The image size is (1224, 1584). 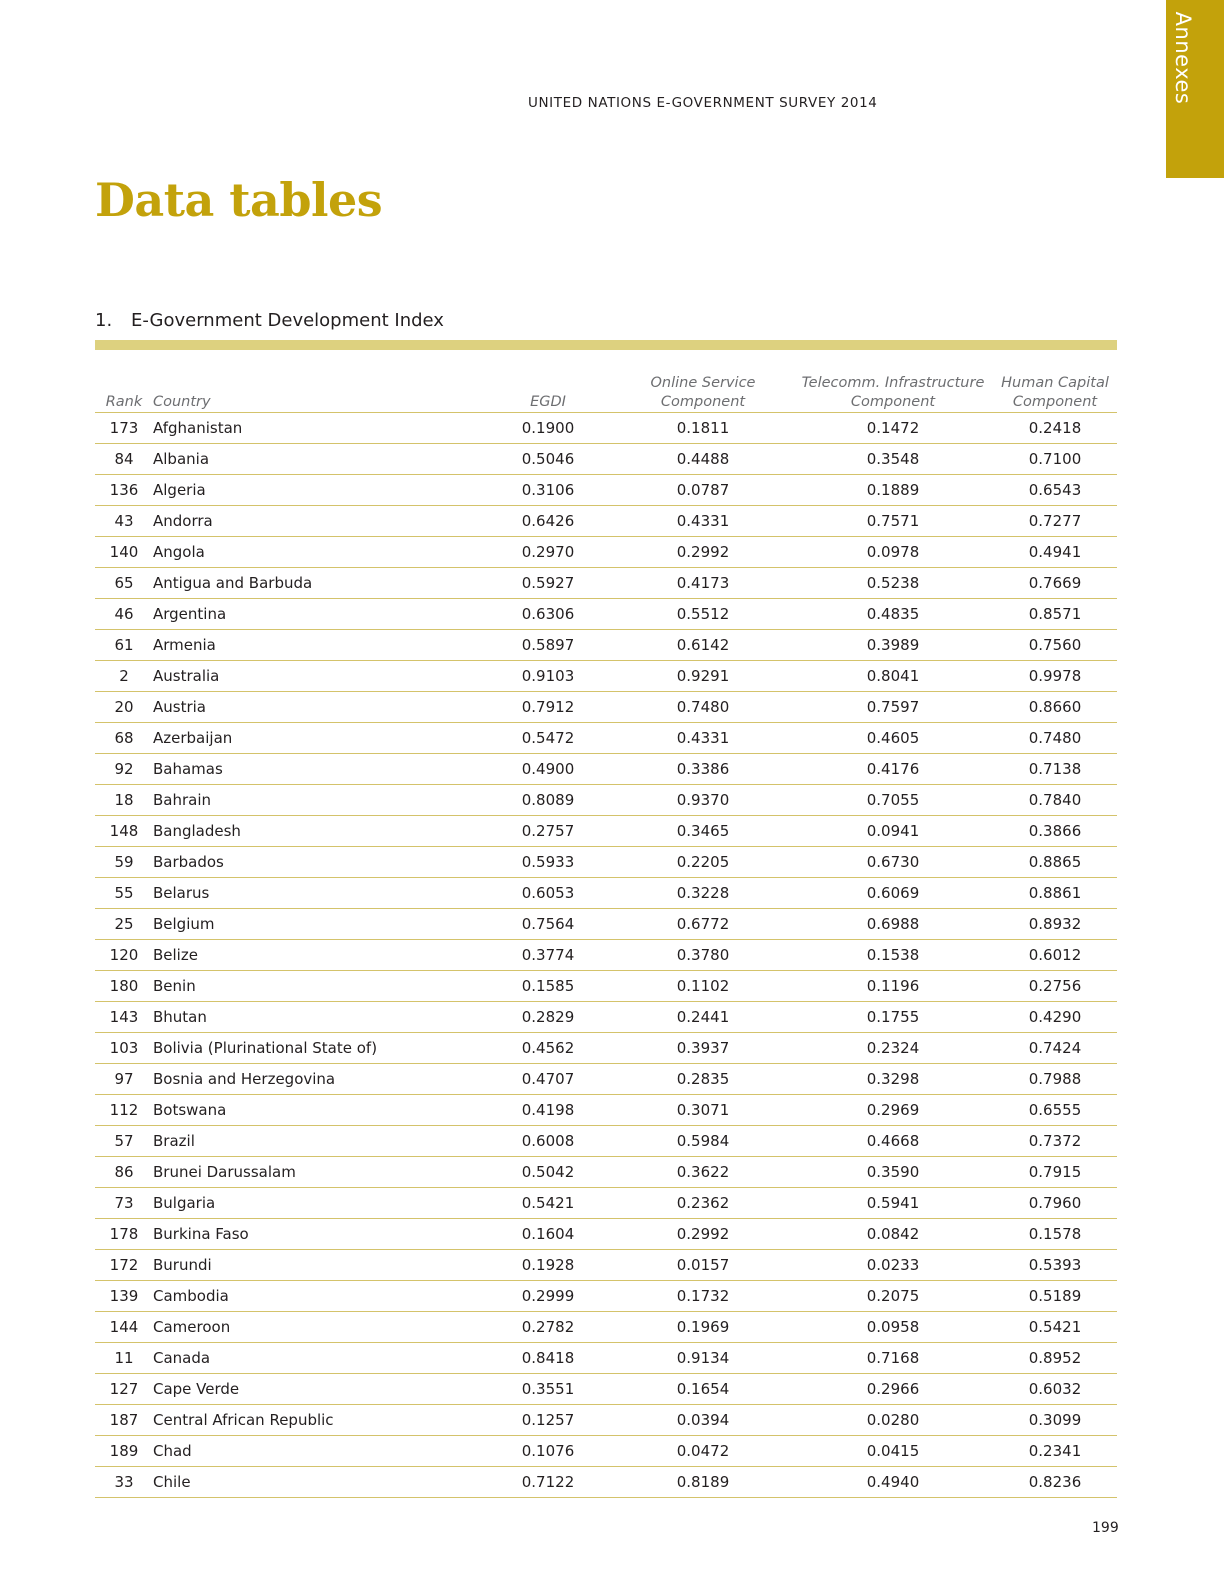 What do you see at coordinates (703, 1358) in the screenshot?
I see `online-service-cell: 0.9134` at bounding box center [703, 1358].